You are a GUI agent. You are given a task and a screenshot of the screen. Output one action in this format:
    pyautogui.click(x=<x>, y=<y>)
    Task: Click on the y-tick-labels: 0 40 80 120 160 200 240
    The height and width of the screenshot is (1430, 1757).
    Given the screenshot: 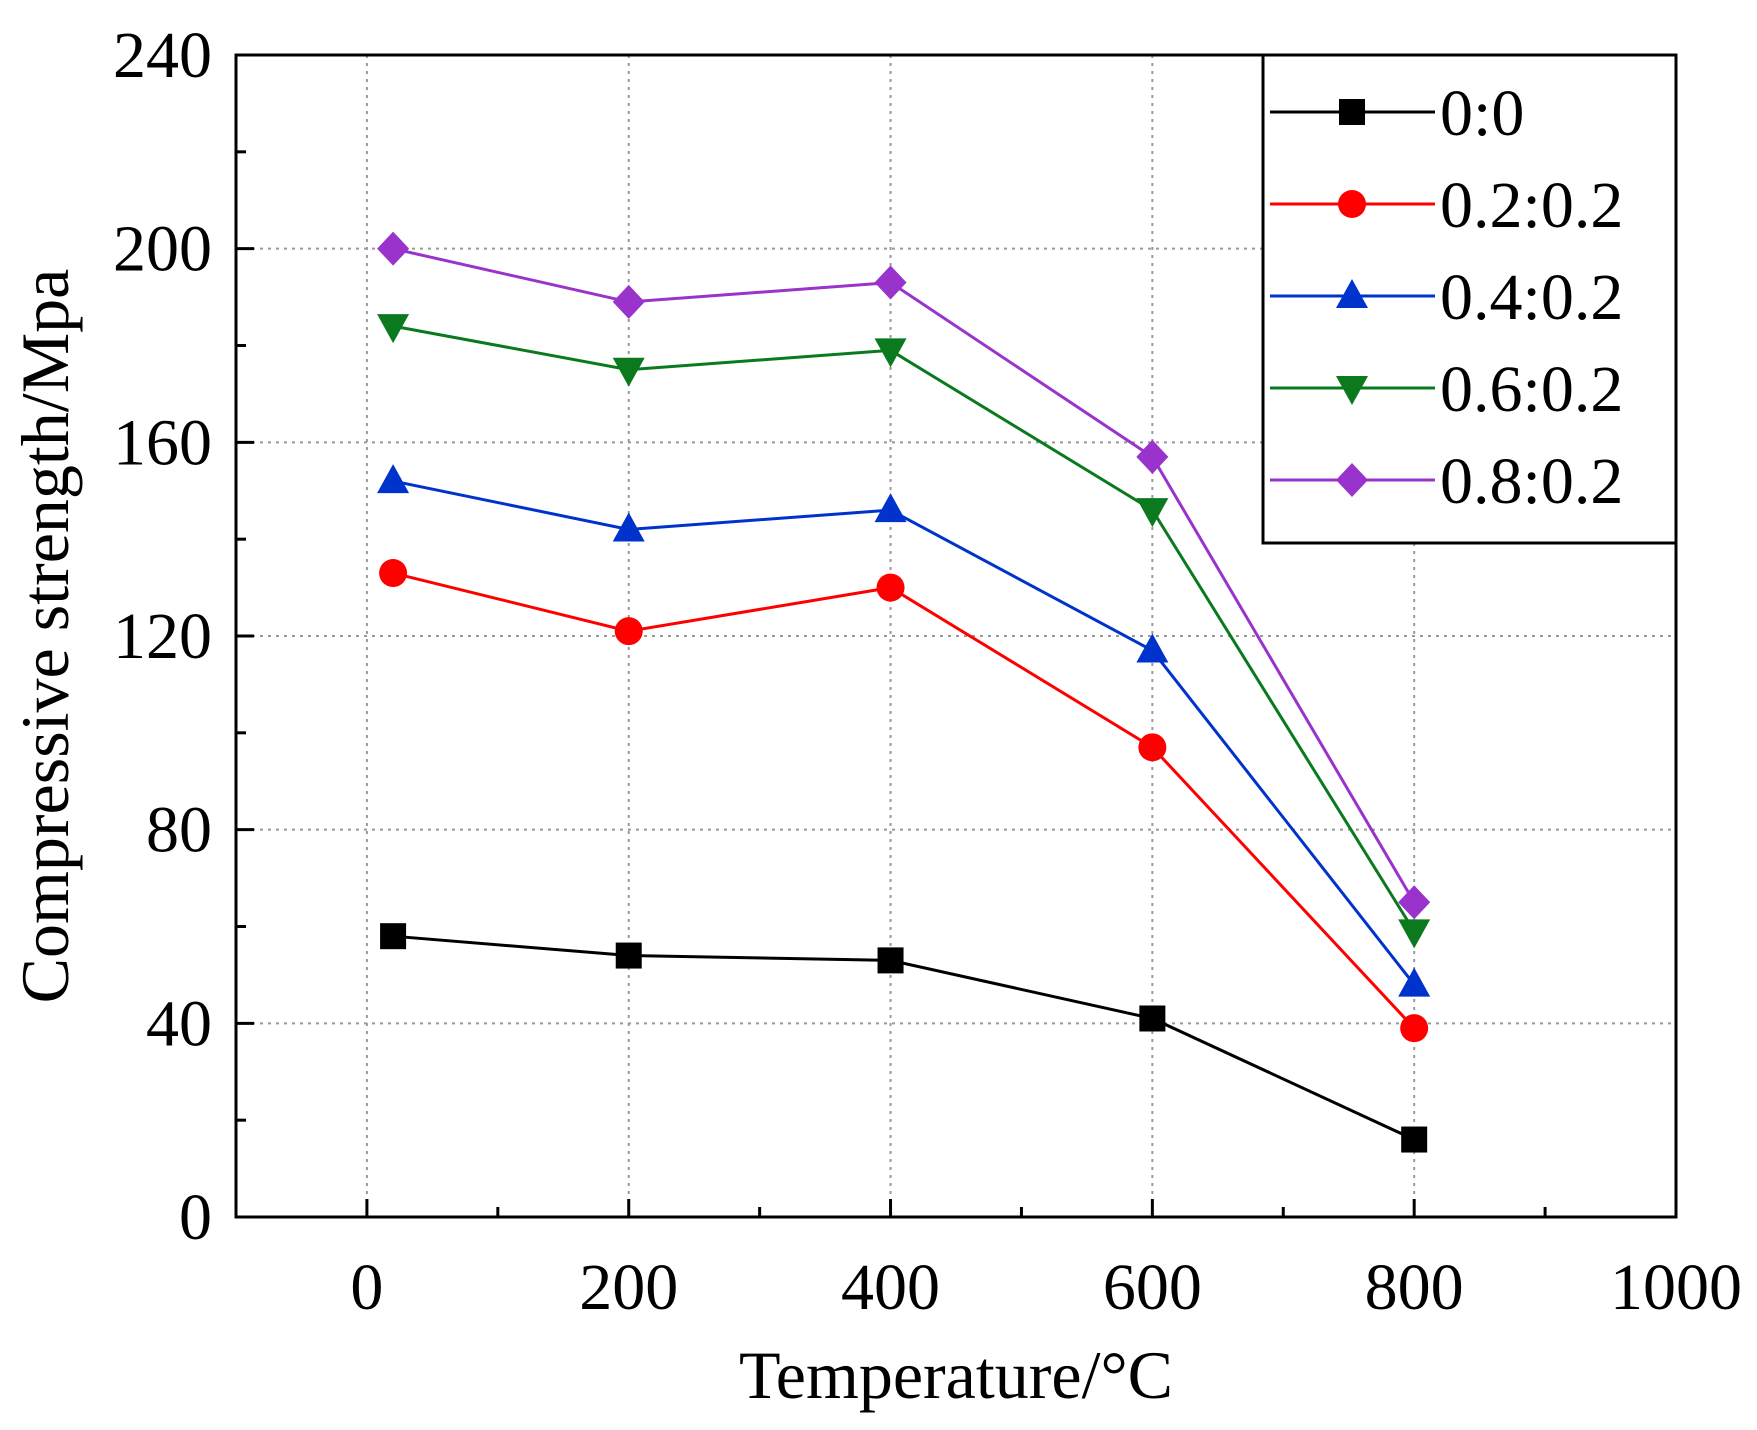 What is the action you would take?
    pyautogui.click(x=162, y=636)
    